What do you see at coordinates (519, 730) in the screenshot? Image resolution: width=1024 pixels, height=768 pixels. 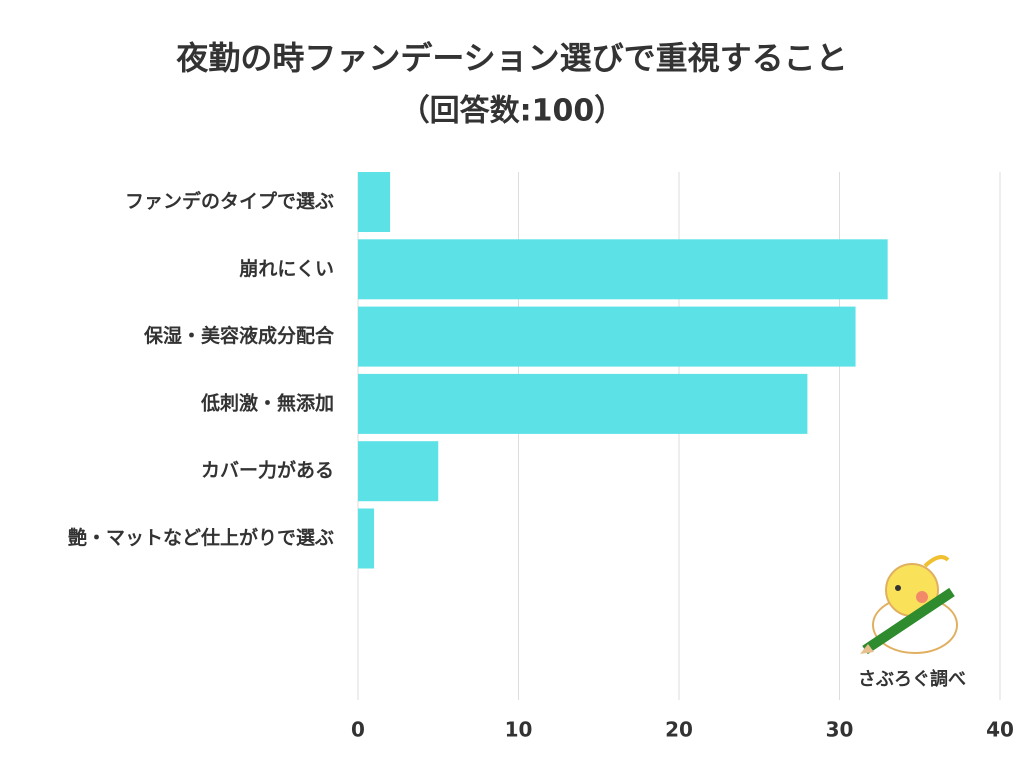 I see `x-tick-label: 10` at bounding box center [519, 730].